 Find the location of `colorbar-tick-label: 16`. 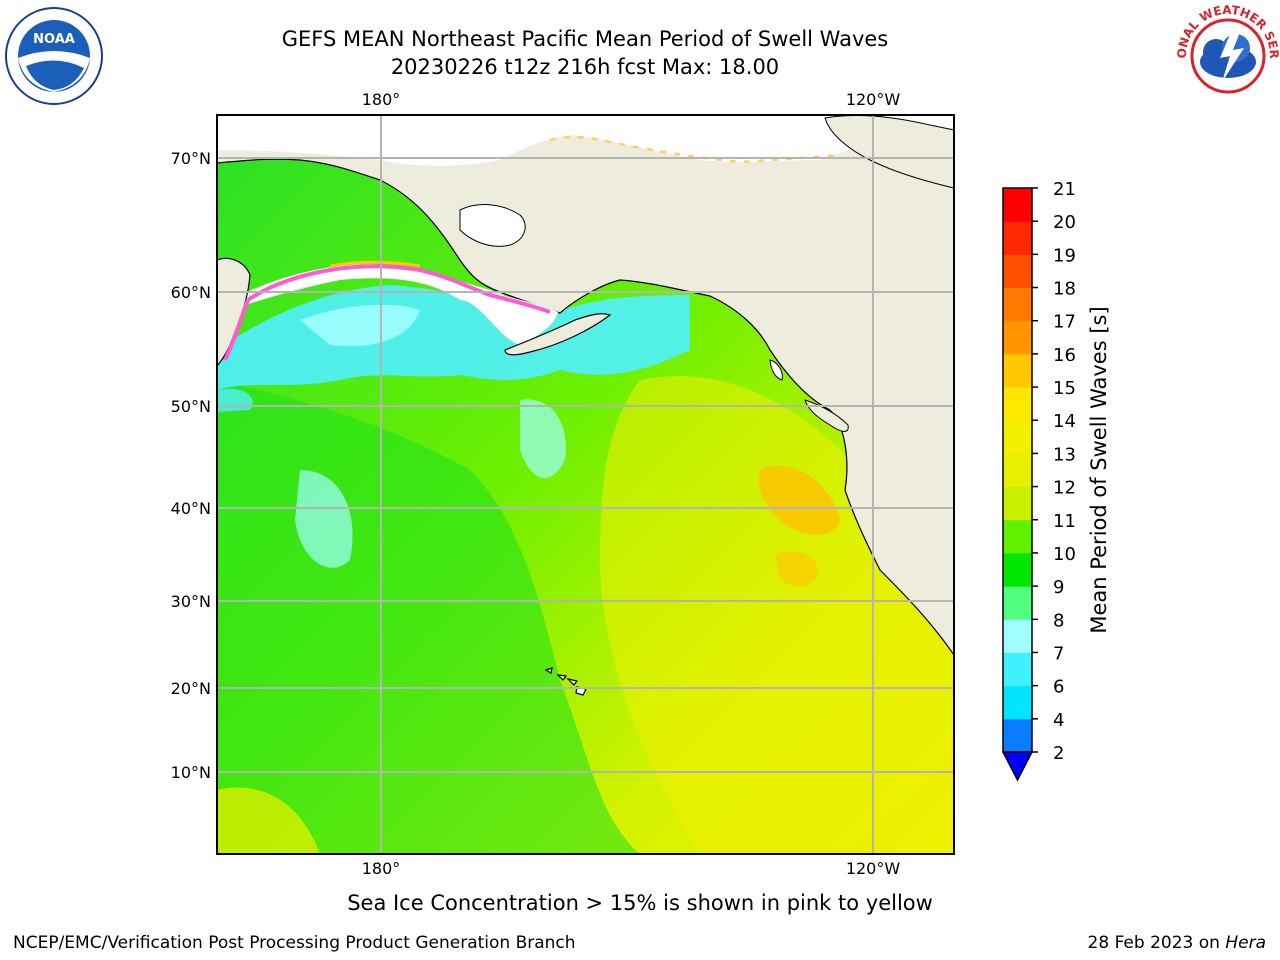

colorbar-tick-label: 16 is located at coordinates (1064, 355).